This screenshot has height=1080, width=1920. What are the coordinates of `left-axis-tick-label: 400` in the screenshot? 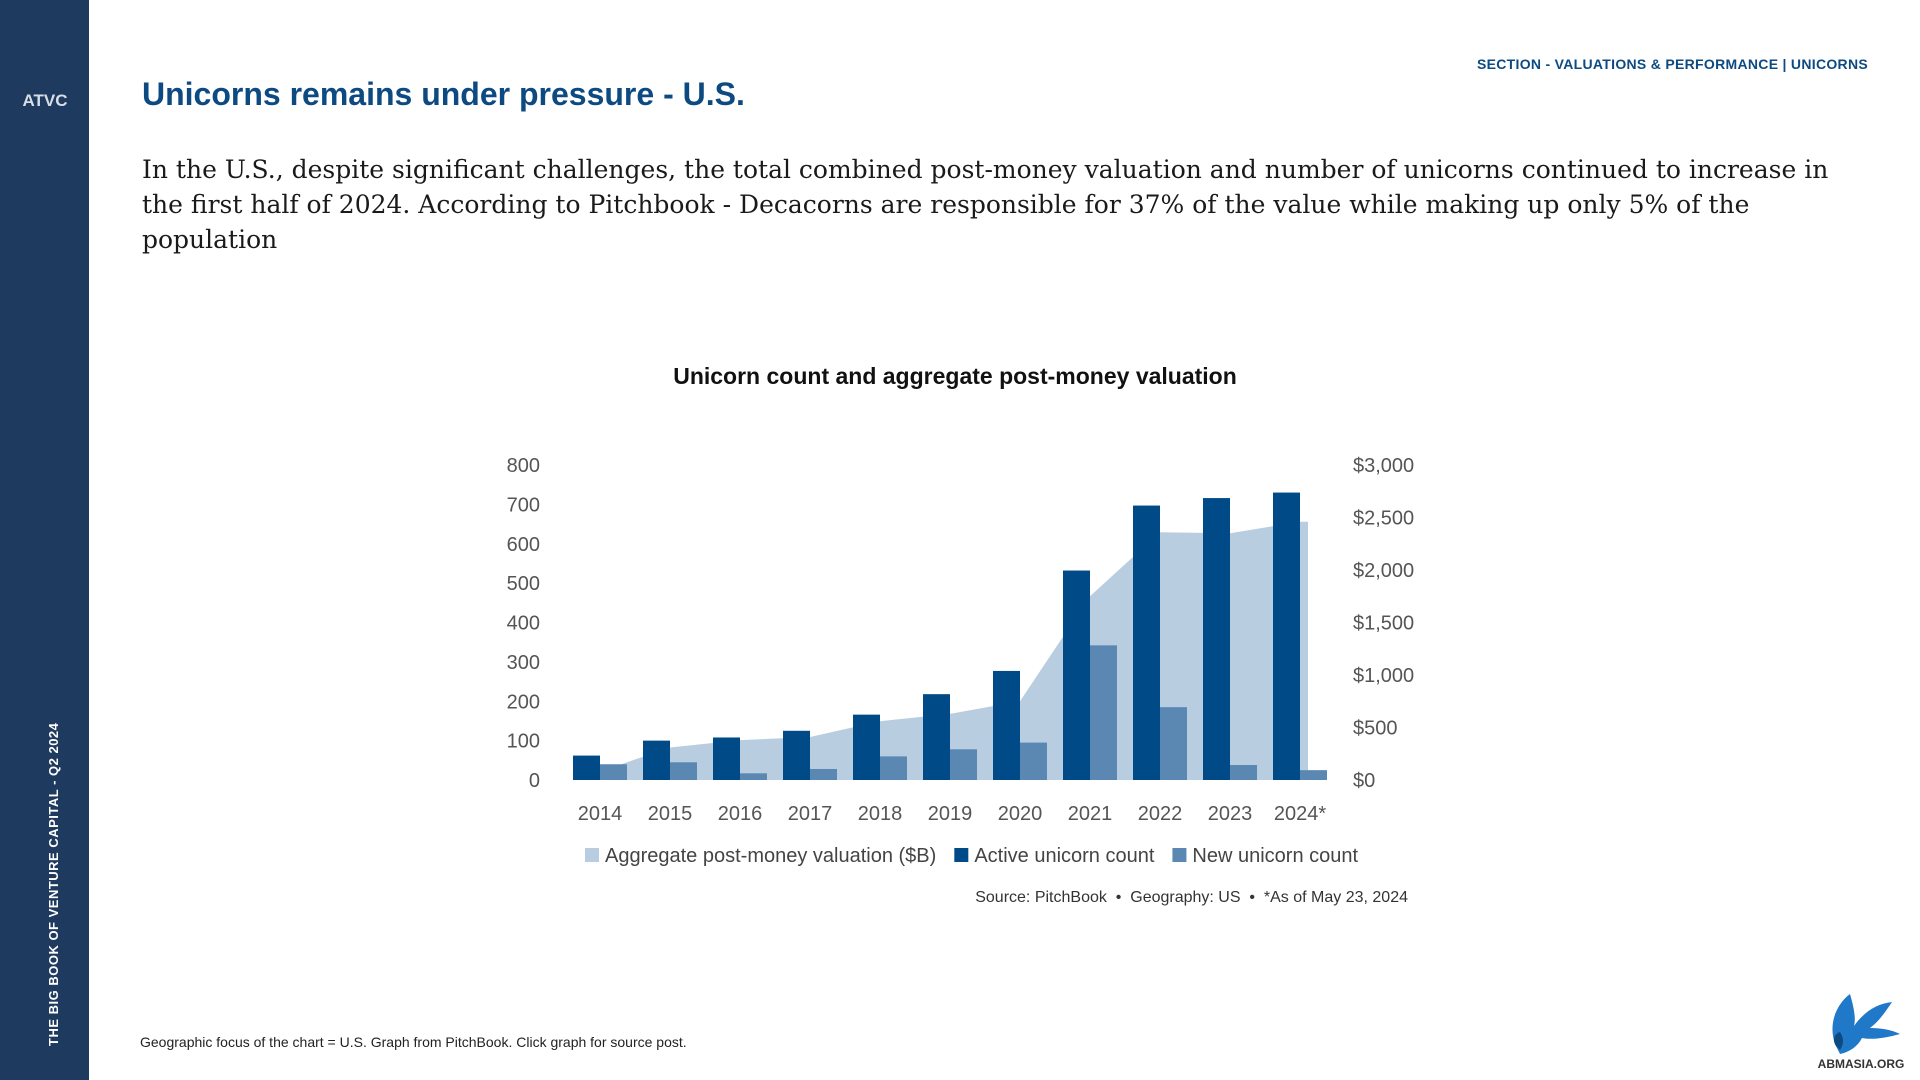 It's located at (523, 624).